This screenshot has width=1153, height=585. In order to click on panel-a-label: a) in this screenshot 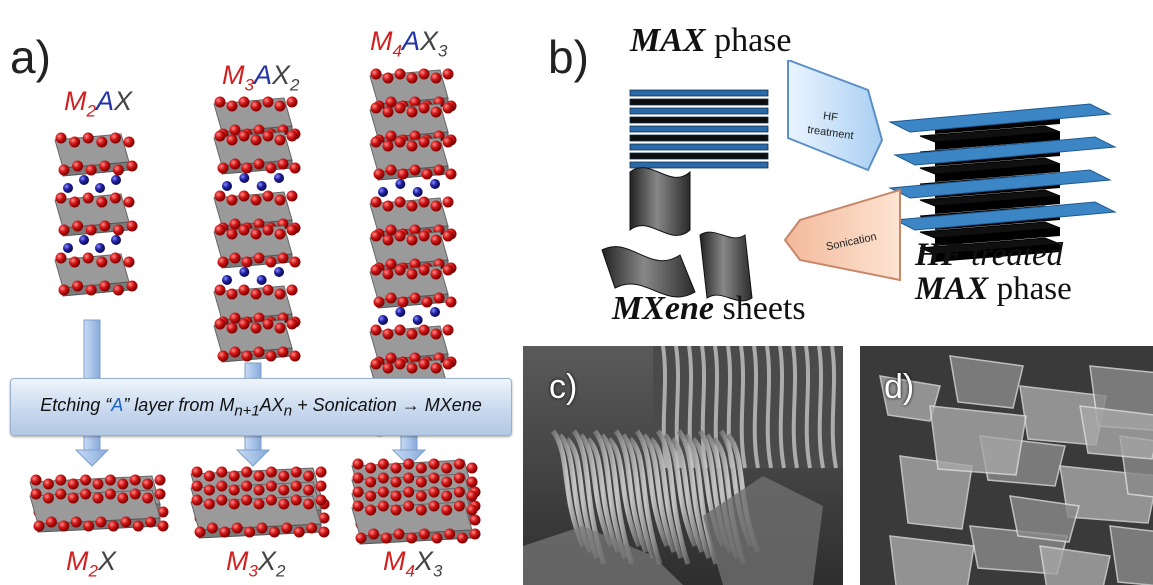, I will do `click(30, 57)`.